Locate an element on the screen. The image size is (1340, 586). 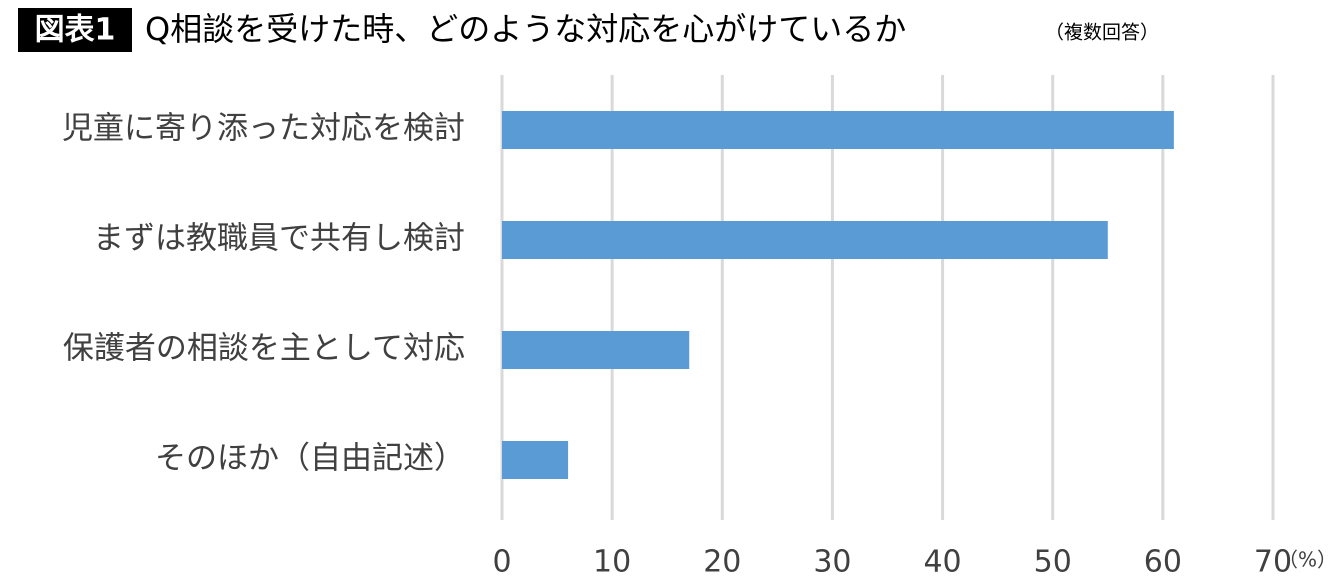
x-tick-label: 20 is located at coordinates (722, 562).